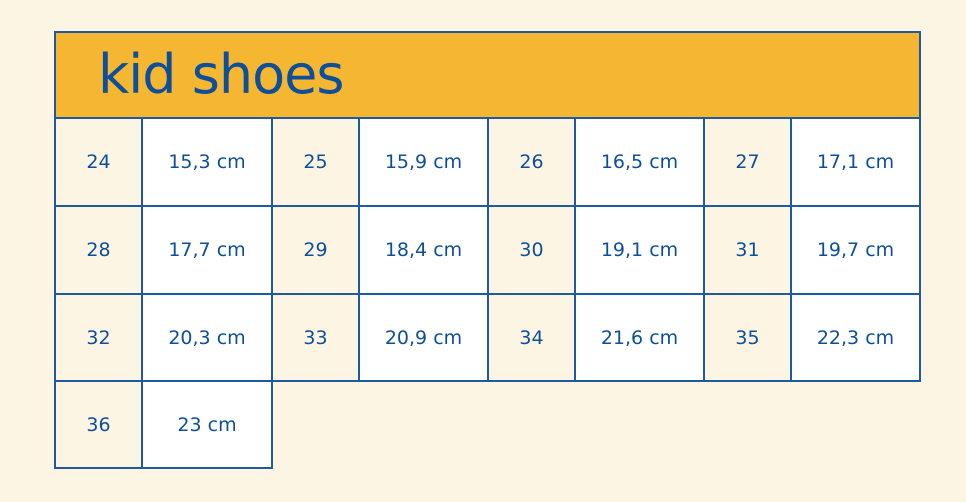  Describe the element at coordinates (423, 162) in the screenshot. I see `foot-length-cell: 15,9 cm` at that location.